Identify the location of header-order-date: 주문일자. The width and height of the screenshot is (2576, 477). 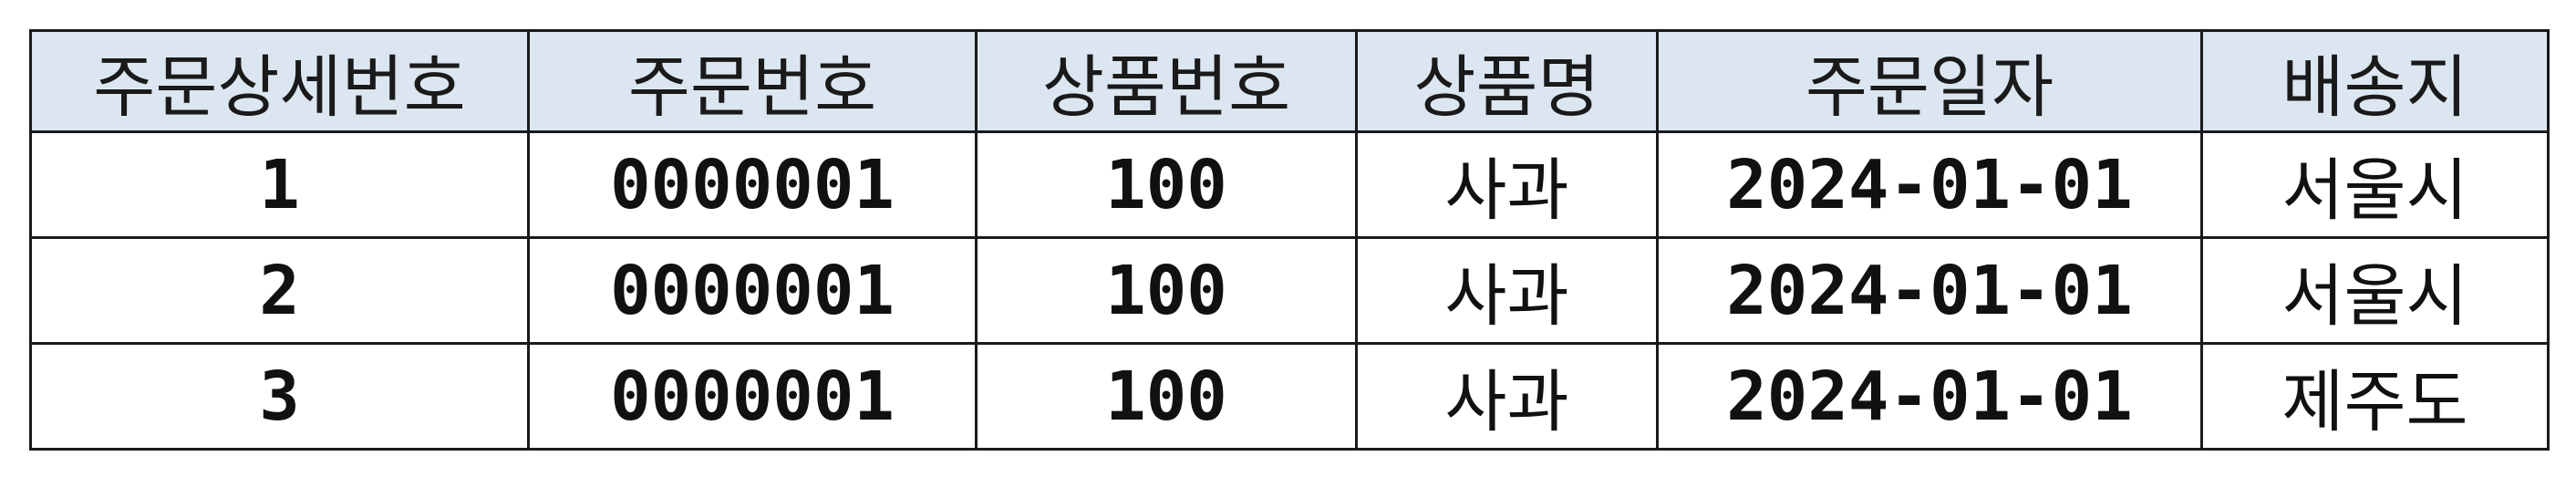
(1929, 81).